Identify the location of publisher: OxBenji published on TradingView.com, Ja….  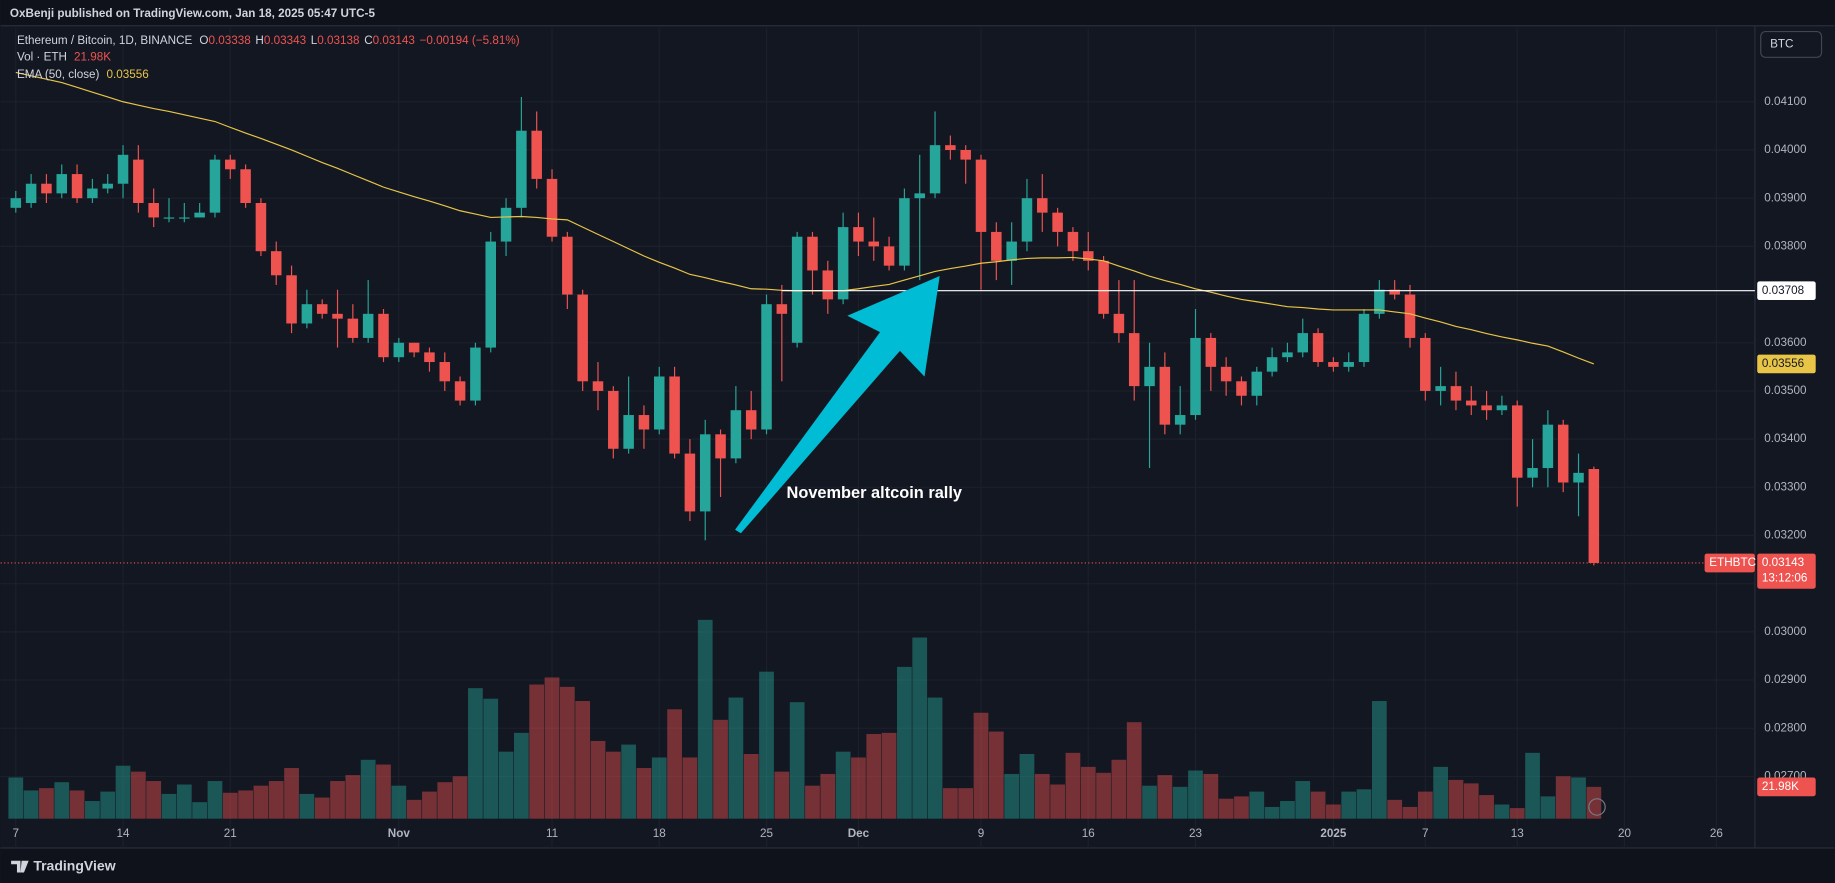
(193, 13).